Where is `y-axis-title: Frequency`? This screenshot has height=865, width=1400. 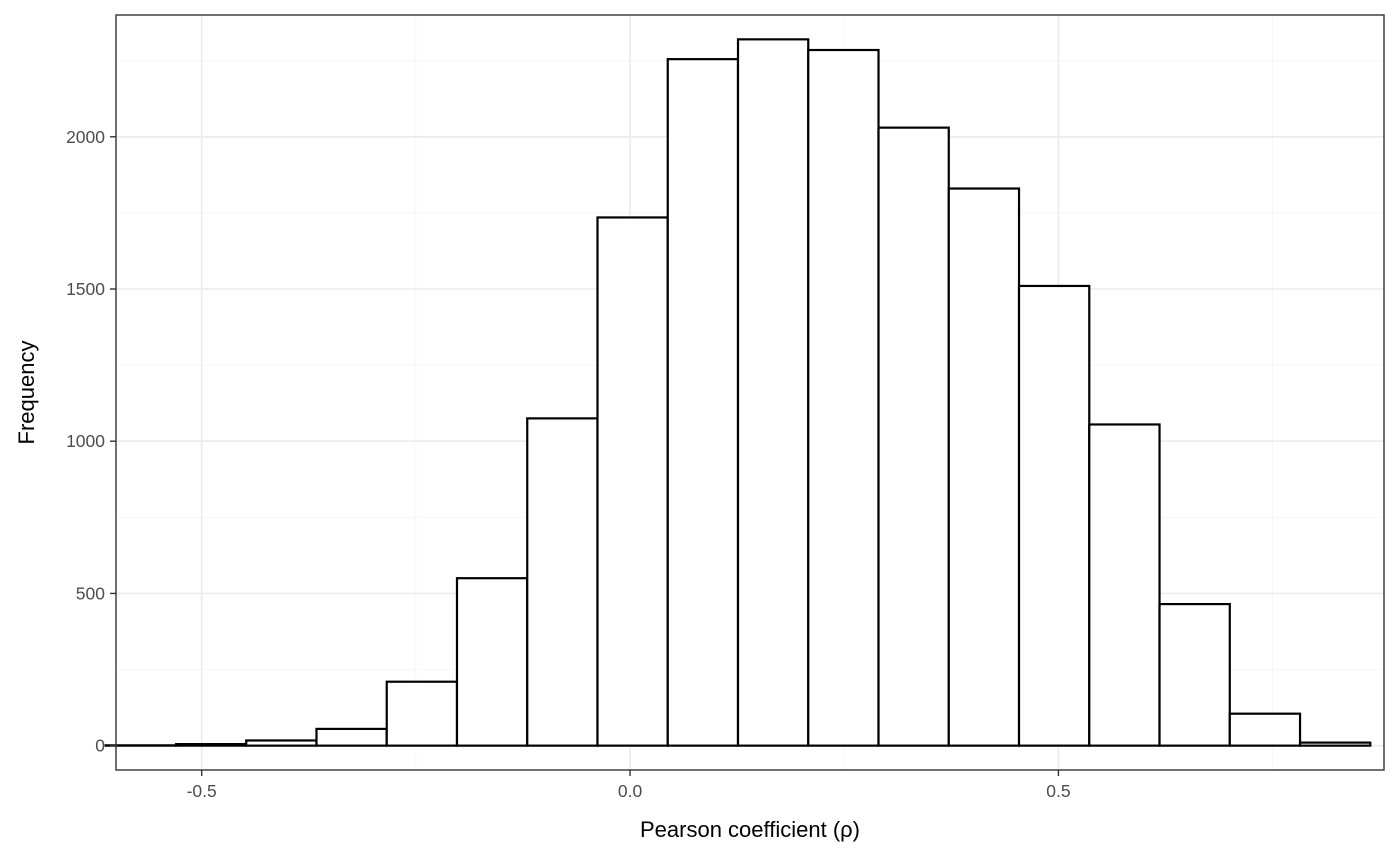 y-axis-title: Frequency is located at coordinates (26, 393).